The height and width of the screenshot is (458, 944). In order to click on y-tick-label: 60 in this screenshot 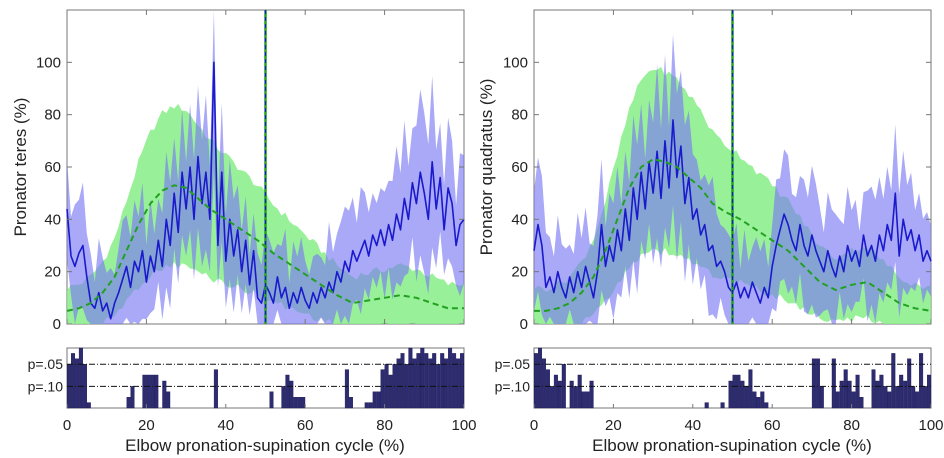, I will do `click(52, 167)`.